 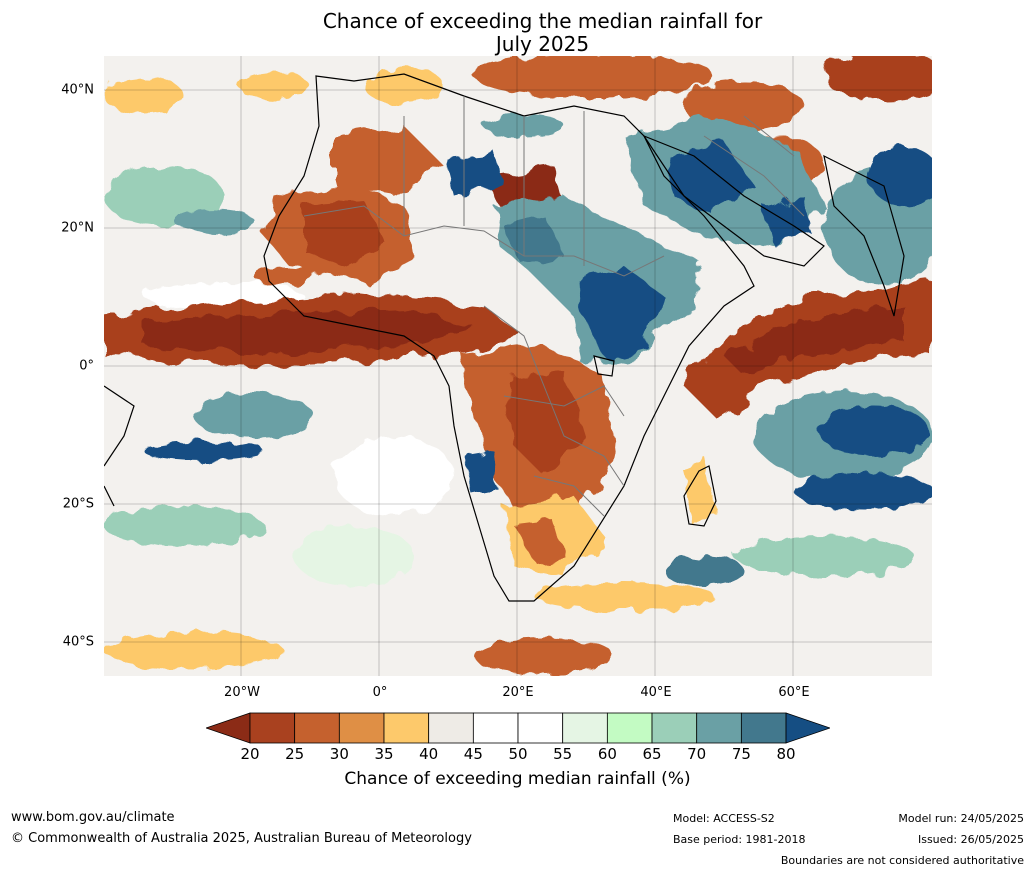 I want to click on footer-model: Model: ACCESS-S2, so click(x=724, y=818).